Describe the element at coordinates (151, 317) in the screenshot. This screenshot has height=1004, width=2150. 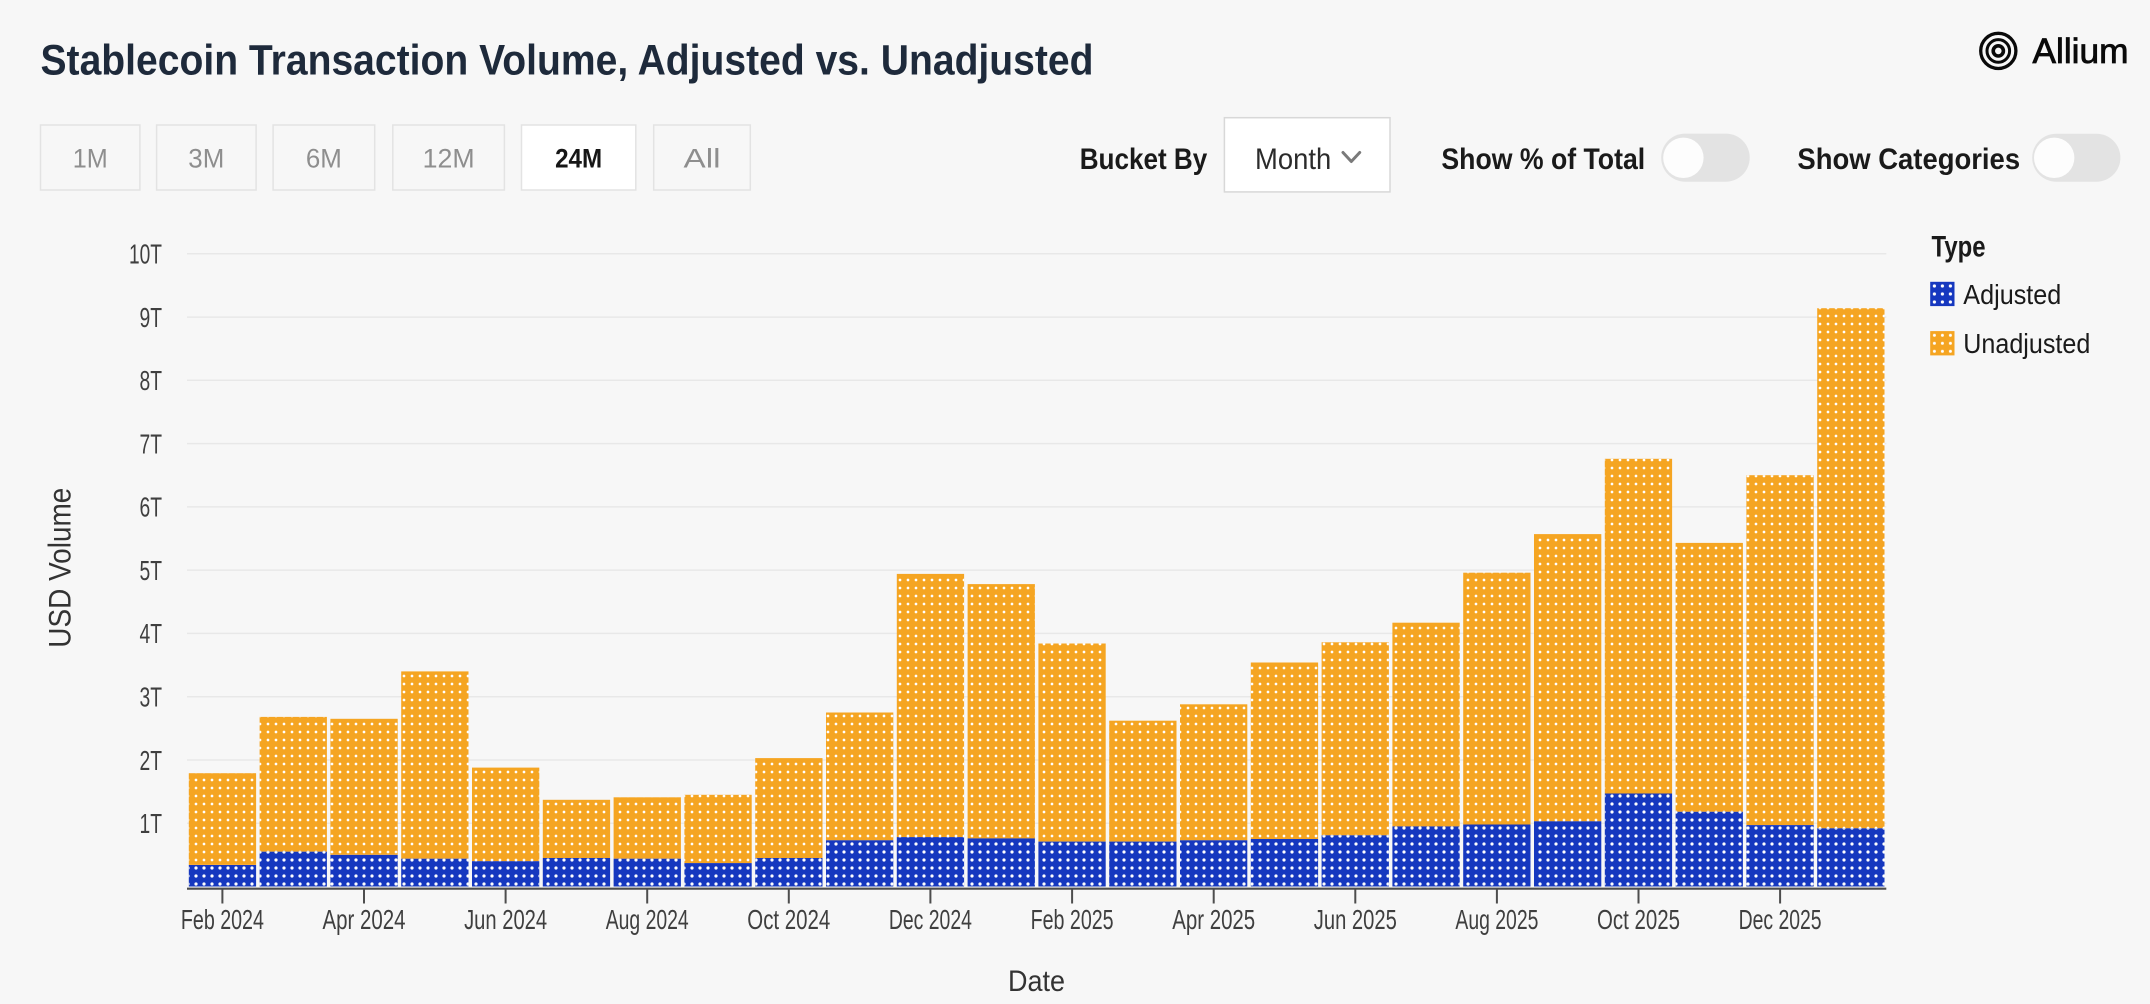
I see `svg-text: 9T` at that location.